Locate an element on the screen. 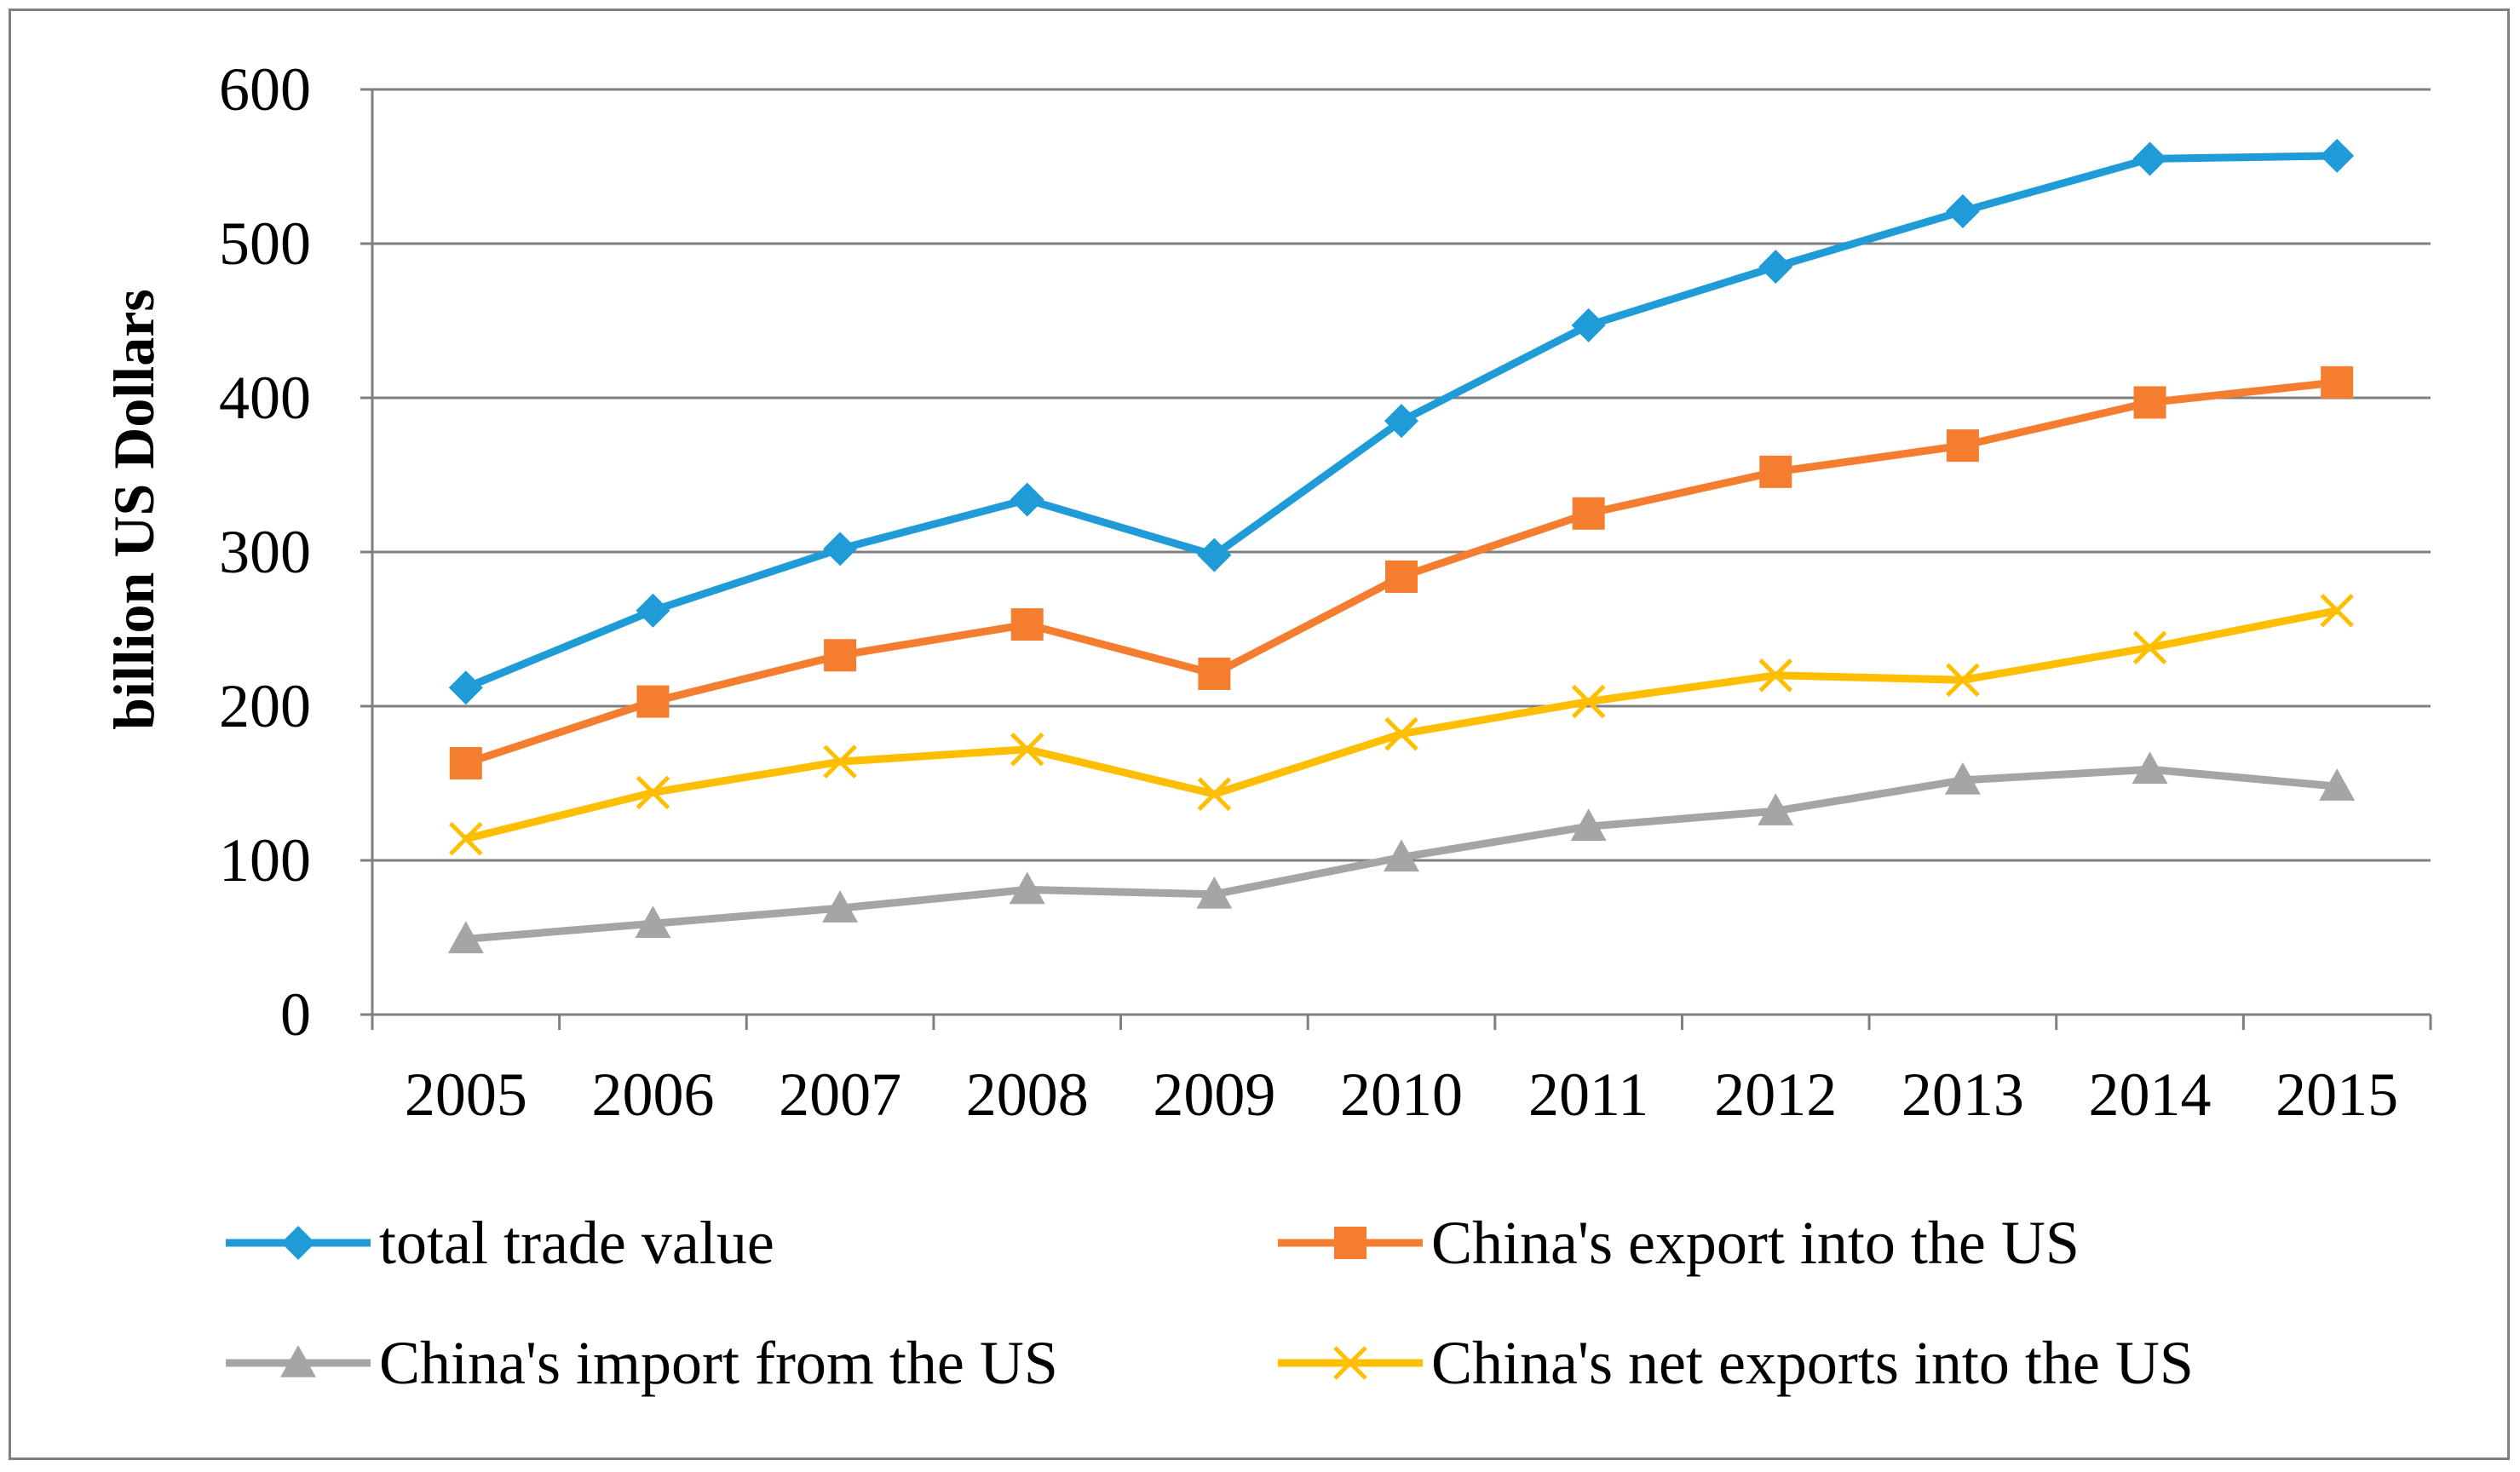  x-tick-label: 2008 is located at coordinates (1027, 1095).